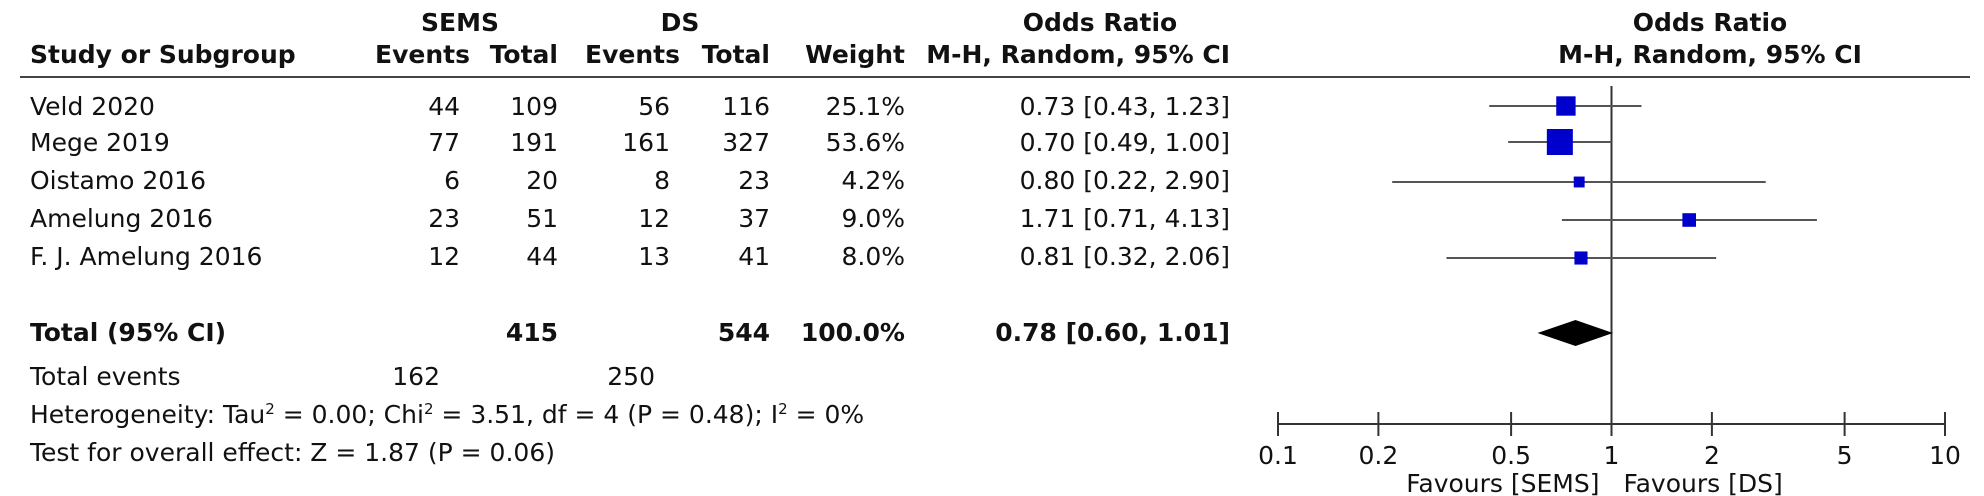 The width and height of the screenshot is (1984, 496). I want to click on x-tick-label: 0.5, so click(1511, 455).